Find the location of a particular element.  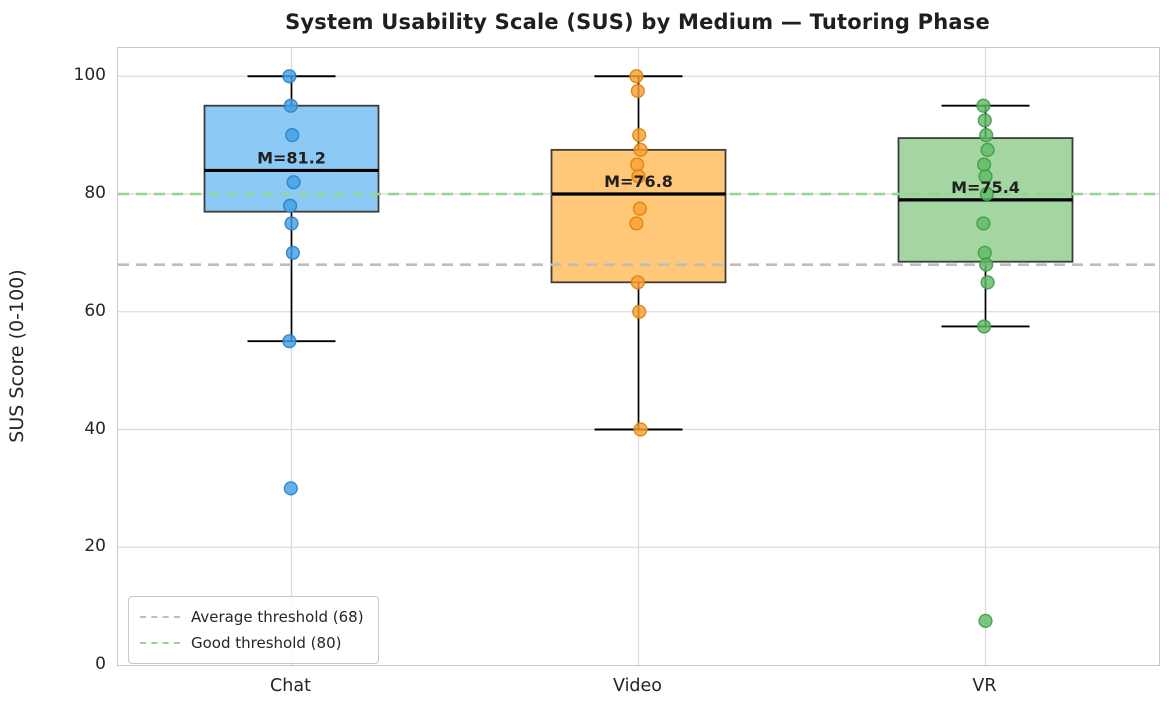

data-point-vr-92.5 is located at coordinates (984, 120).